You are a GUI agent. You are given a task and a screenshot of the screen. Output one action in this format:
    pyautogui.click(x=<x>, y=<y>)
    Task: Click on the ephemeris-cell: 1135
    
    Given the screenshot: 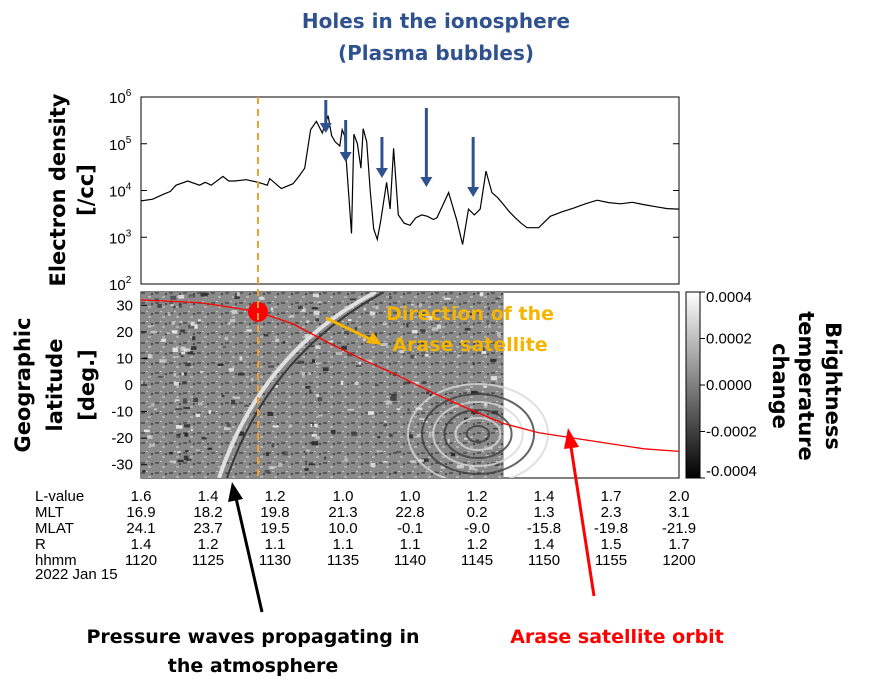 What is the action you would take?
    pyautogui.click(x=343, y=560)
    